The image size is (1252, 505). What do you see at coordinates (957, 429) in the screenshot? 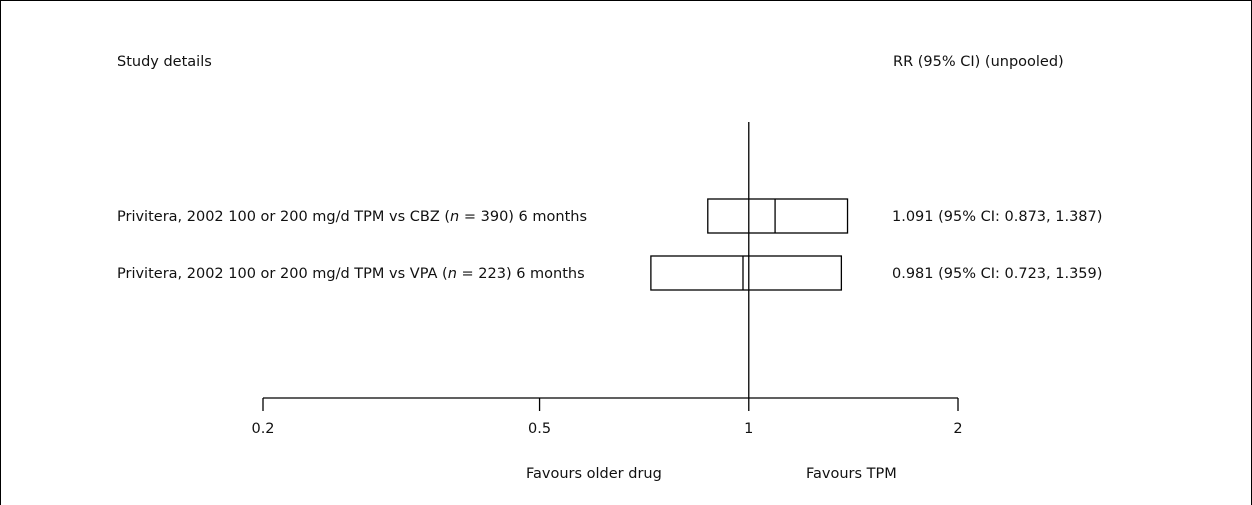
I see `x-tick-label: 2` at bounding box center [957, 429].